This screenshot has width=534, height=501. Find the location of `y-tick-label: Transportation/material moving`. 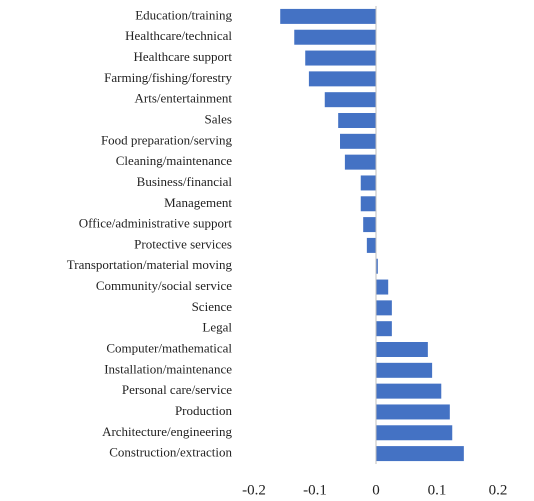

y-tick-label: Transportation/material moving is located at coordinates (150, 264).